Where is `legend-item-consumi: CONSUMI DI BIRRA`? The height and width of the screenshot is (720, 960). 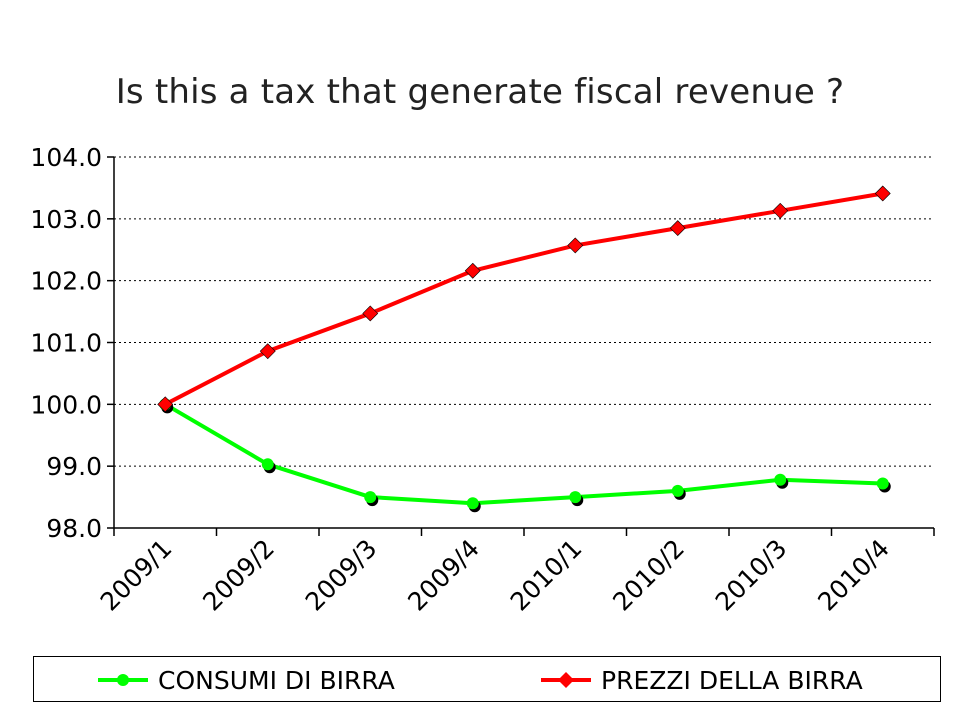 legend-item-consumi: CONSUMI DI BIRRA is located at coordinates (245, 680).